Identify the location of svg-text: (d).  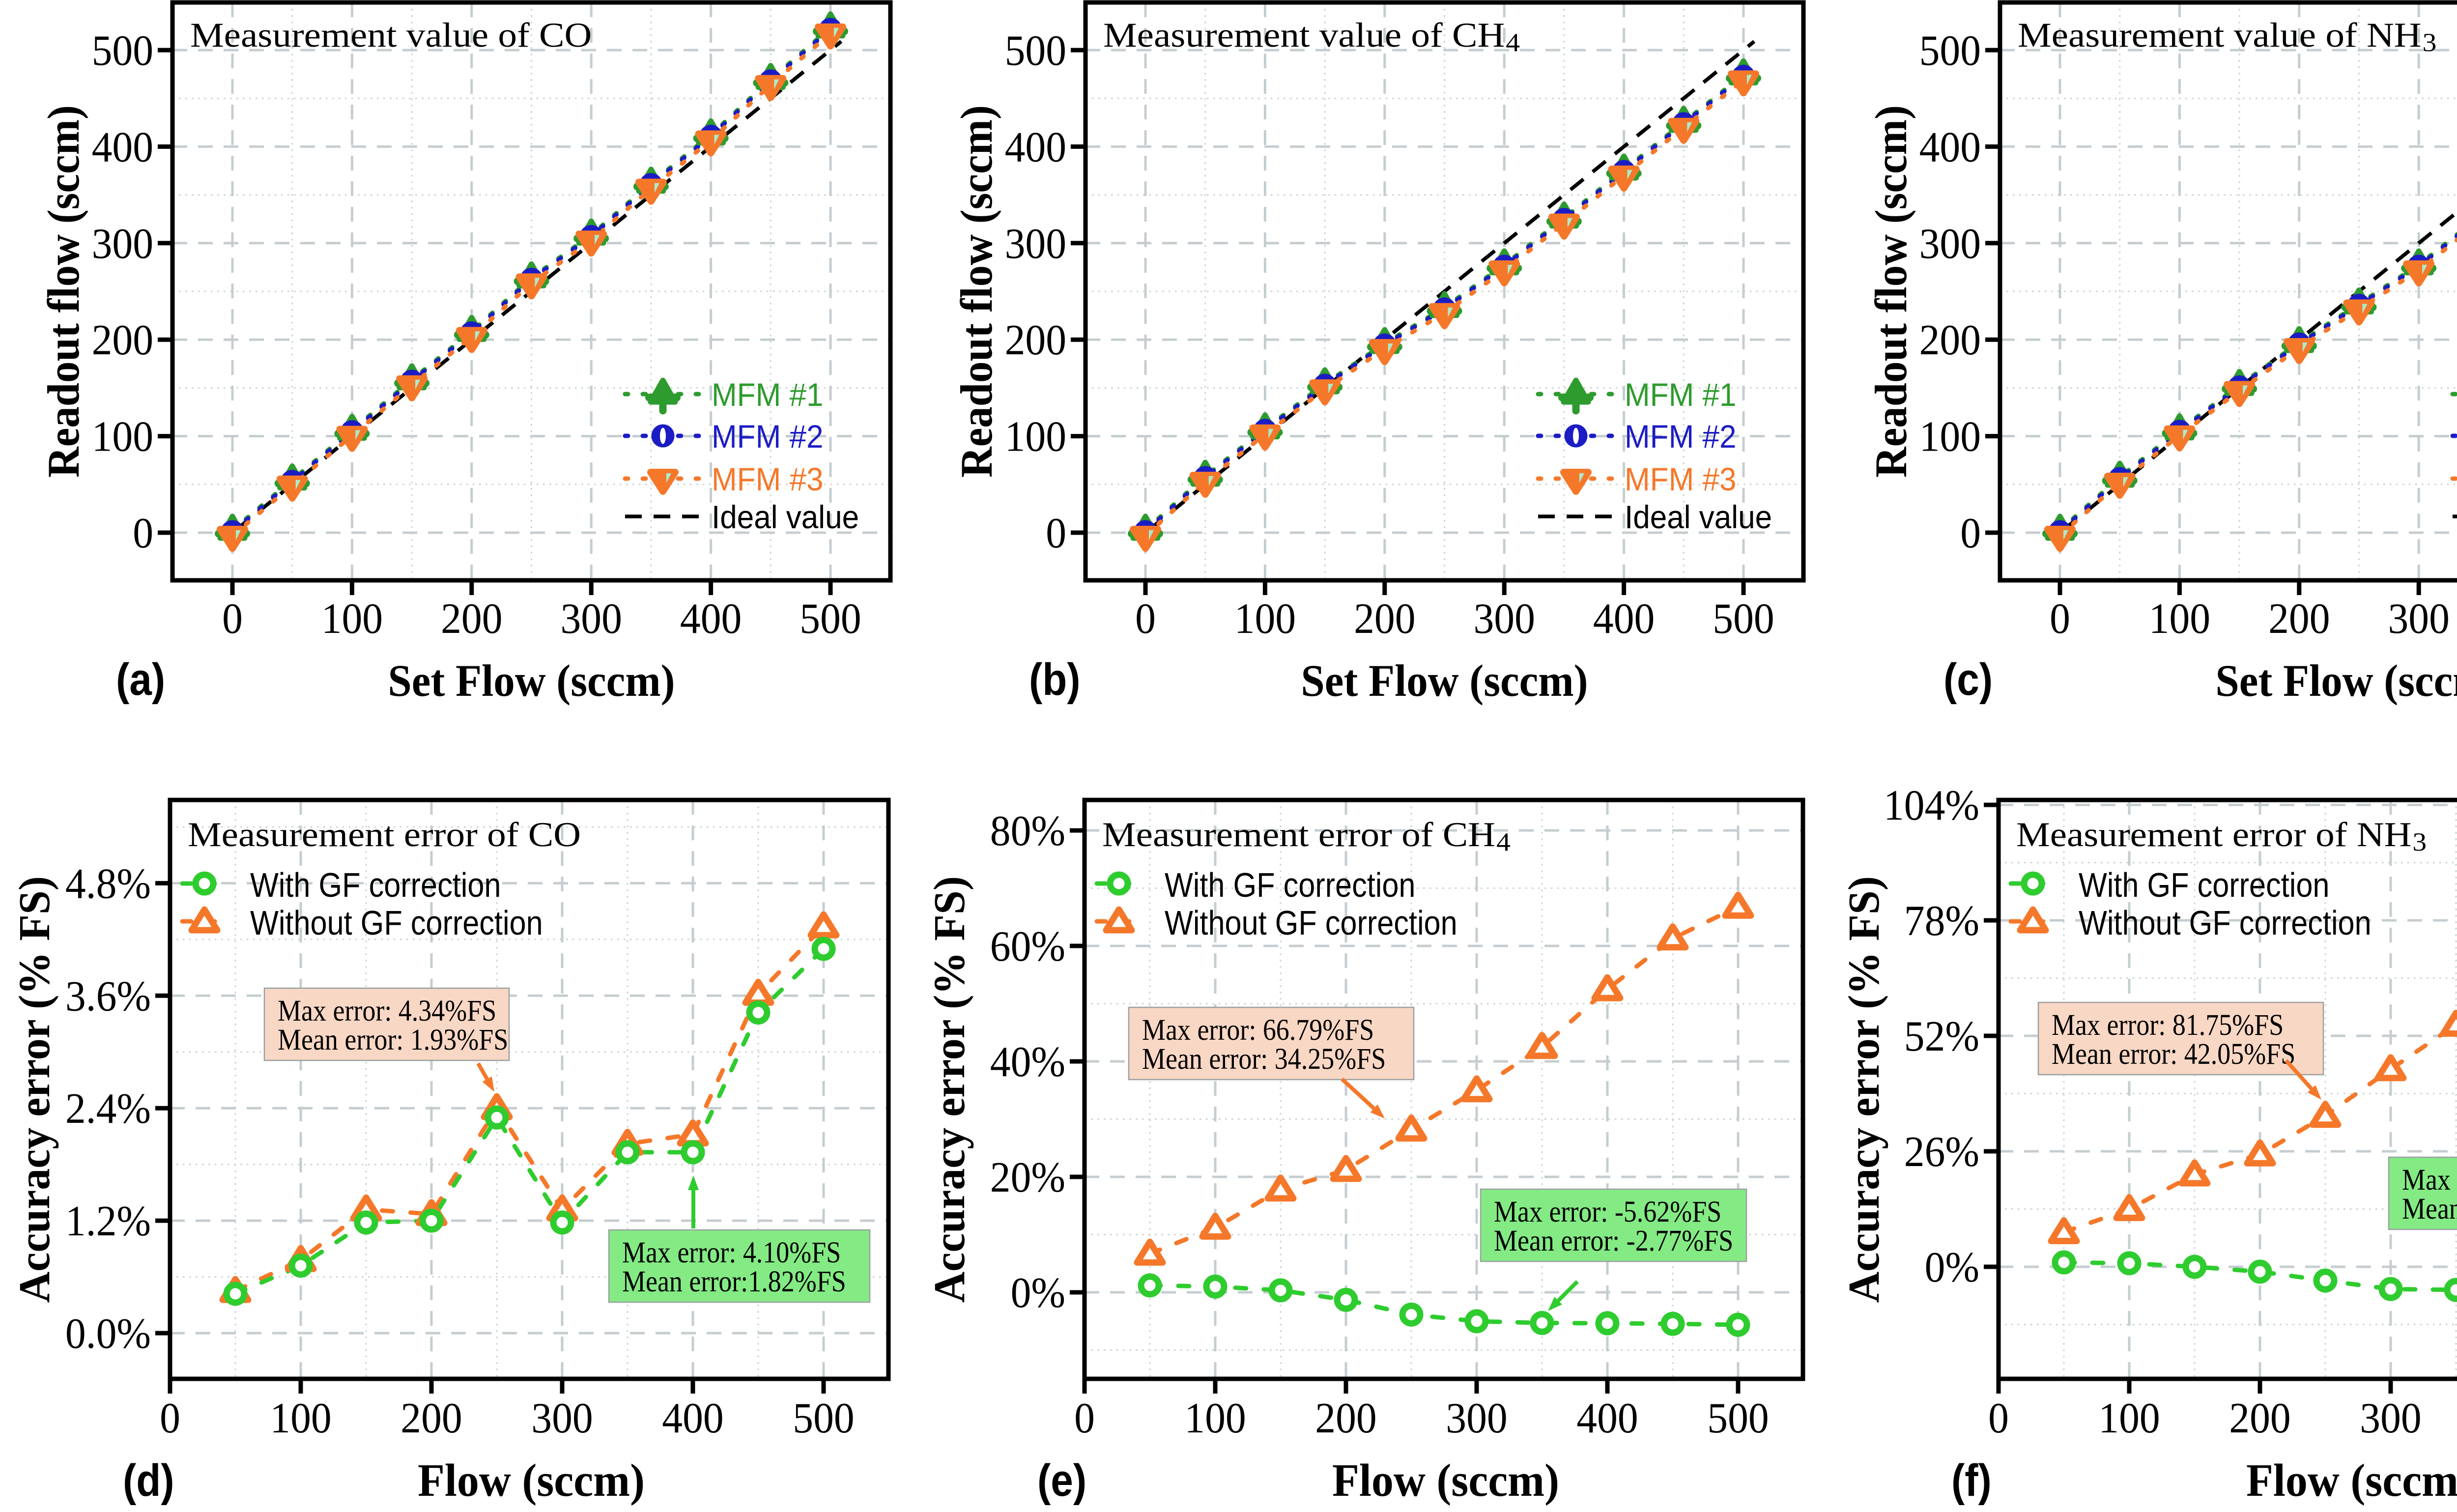
(148, 1480).